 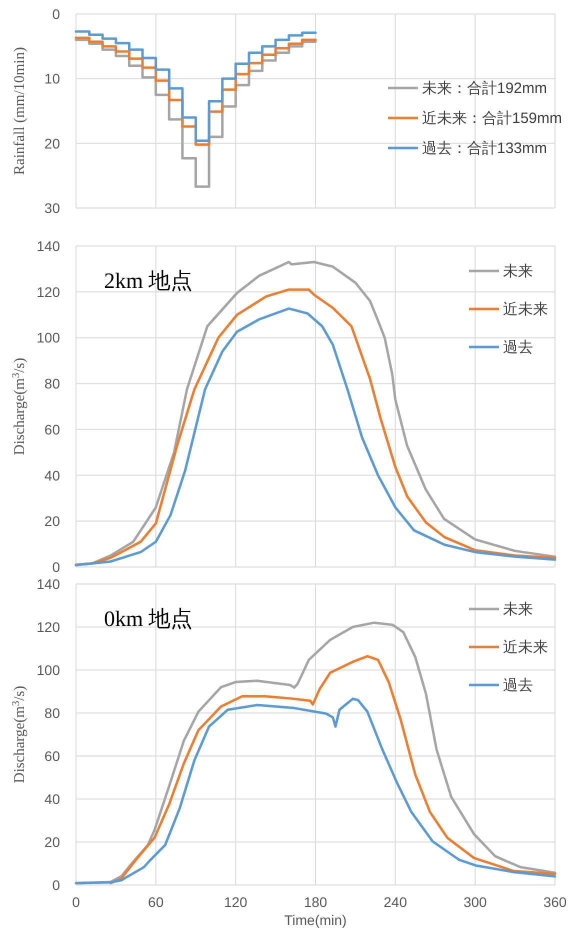 What do you see at coordinates (20, 111) in the screenshot?
I see `y-axis-title: Rainfall (mm/10min)` at bounding box center [20, 111].